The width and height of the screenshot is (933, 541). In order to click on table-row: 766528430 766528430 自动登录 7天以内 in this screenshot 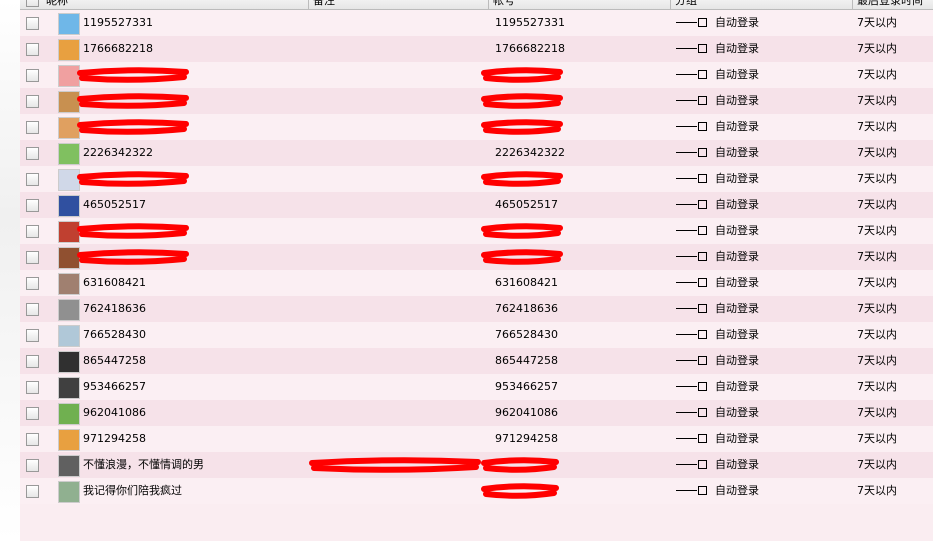, I will do `click(476, 335)`.